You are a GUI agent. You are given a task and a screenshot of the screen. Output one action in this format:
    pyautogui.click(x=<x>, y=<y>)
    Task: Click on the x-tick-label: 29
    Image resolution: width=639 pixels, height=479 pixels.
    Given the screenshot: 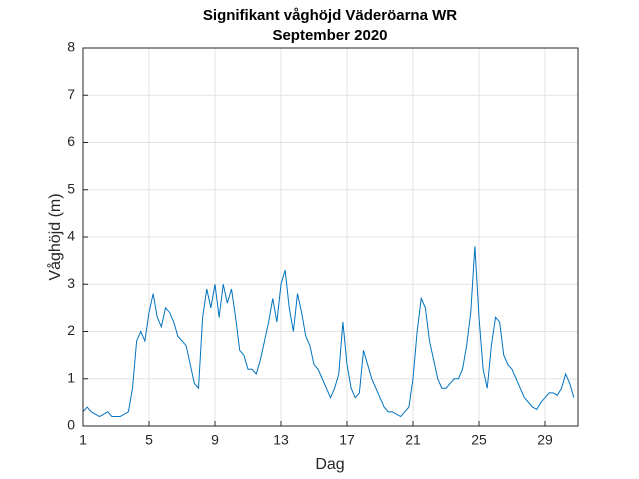 What is the action you would take?
    pyautogui.click(x=545, y=440)
    